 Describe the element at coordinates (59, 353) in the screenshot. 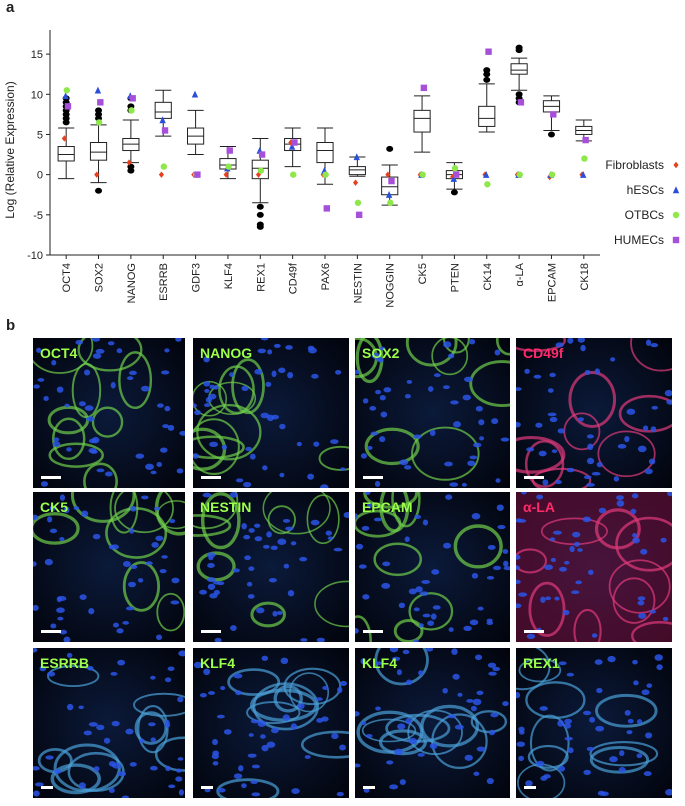

I see `tile-label: OCT4` at that location.